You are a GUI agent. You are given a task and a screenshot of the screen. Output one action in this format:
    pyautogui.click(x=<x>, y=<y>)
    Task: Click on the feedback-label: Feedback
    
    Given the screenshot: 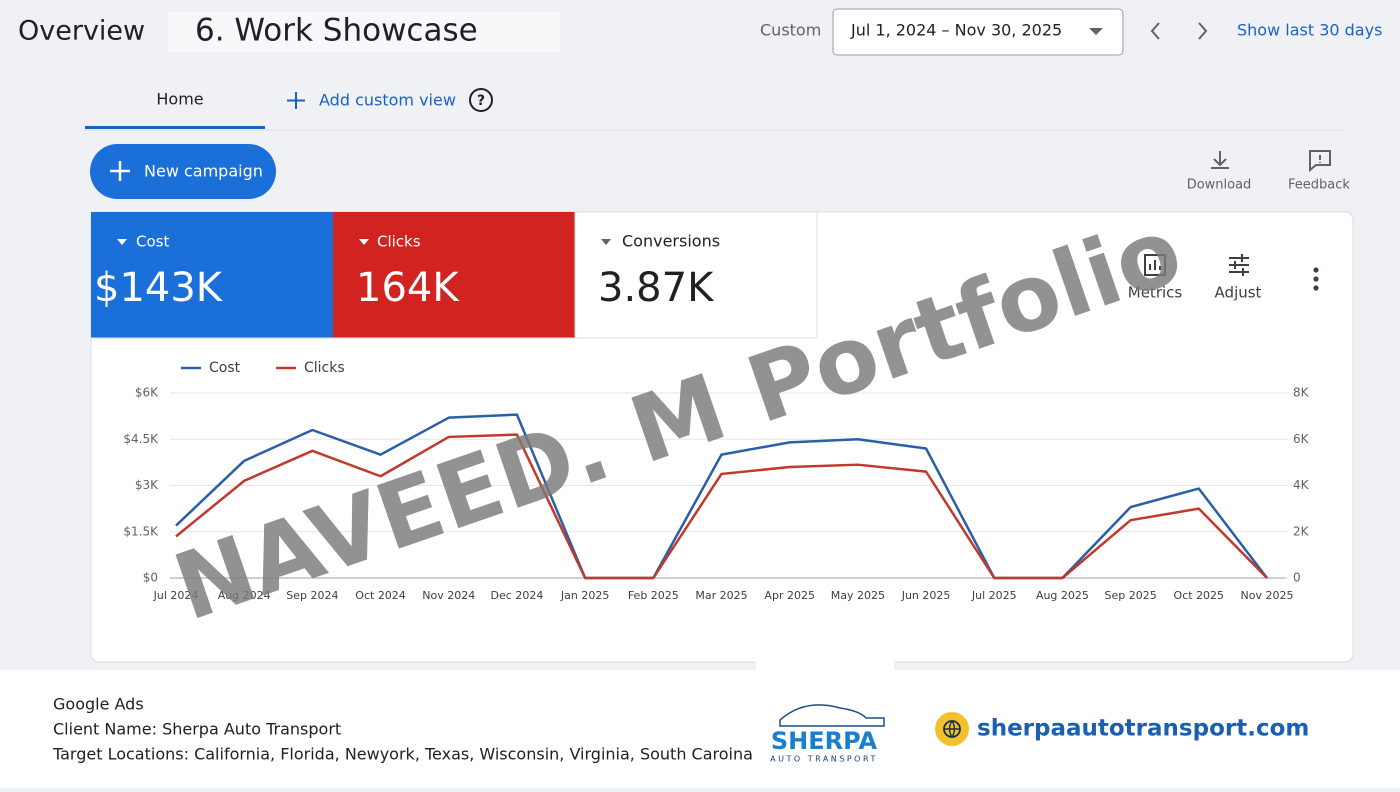 What is the action you would take?
    pyautogui.click(x=1319, y=185)
    